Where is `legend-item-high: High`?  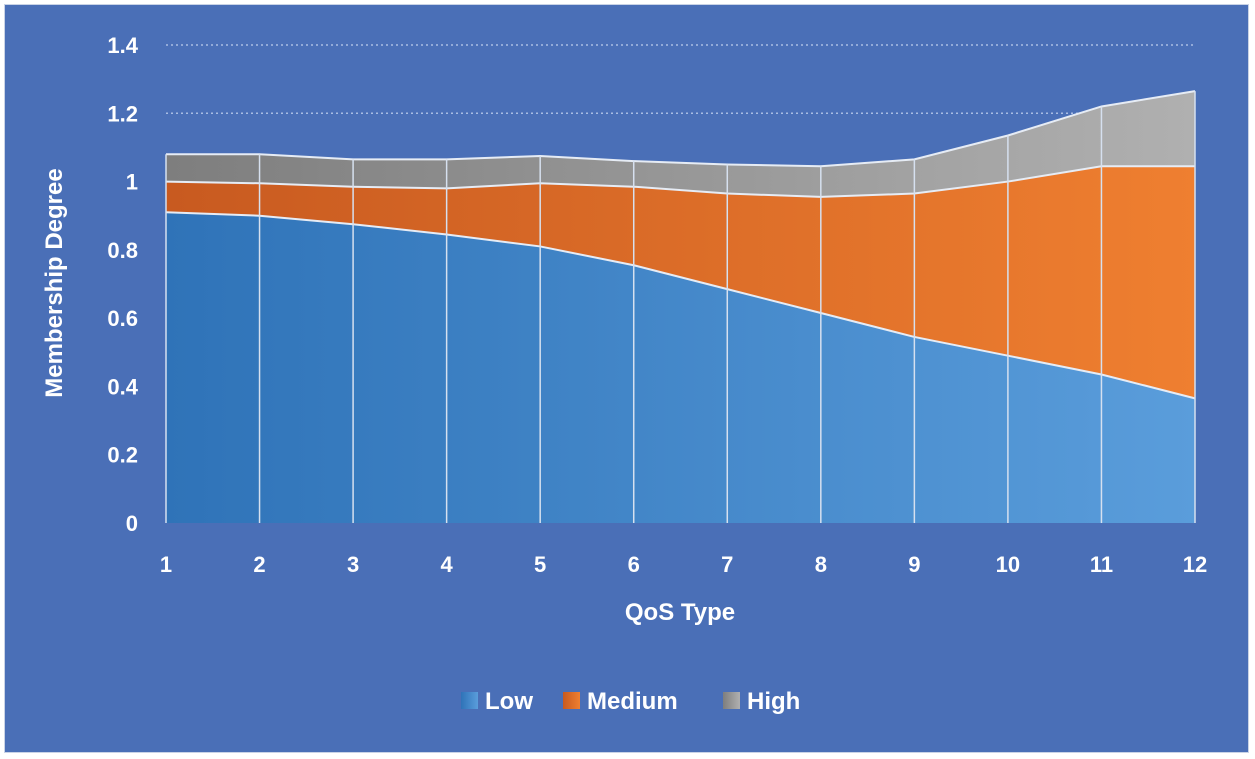
legend-item-high: High is located at coordinates (761, 701).